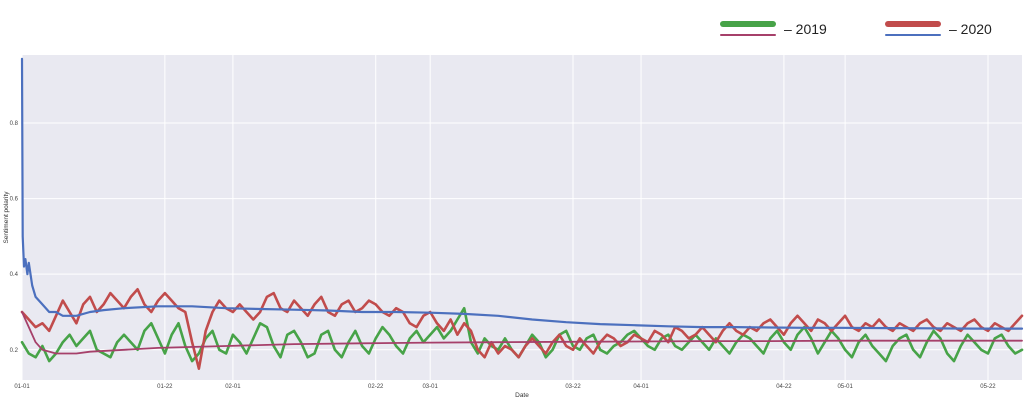 This screenshot has width=1024, height=414. I want to click on x-axis-label: Date, so click(522, 395).